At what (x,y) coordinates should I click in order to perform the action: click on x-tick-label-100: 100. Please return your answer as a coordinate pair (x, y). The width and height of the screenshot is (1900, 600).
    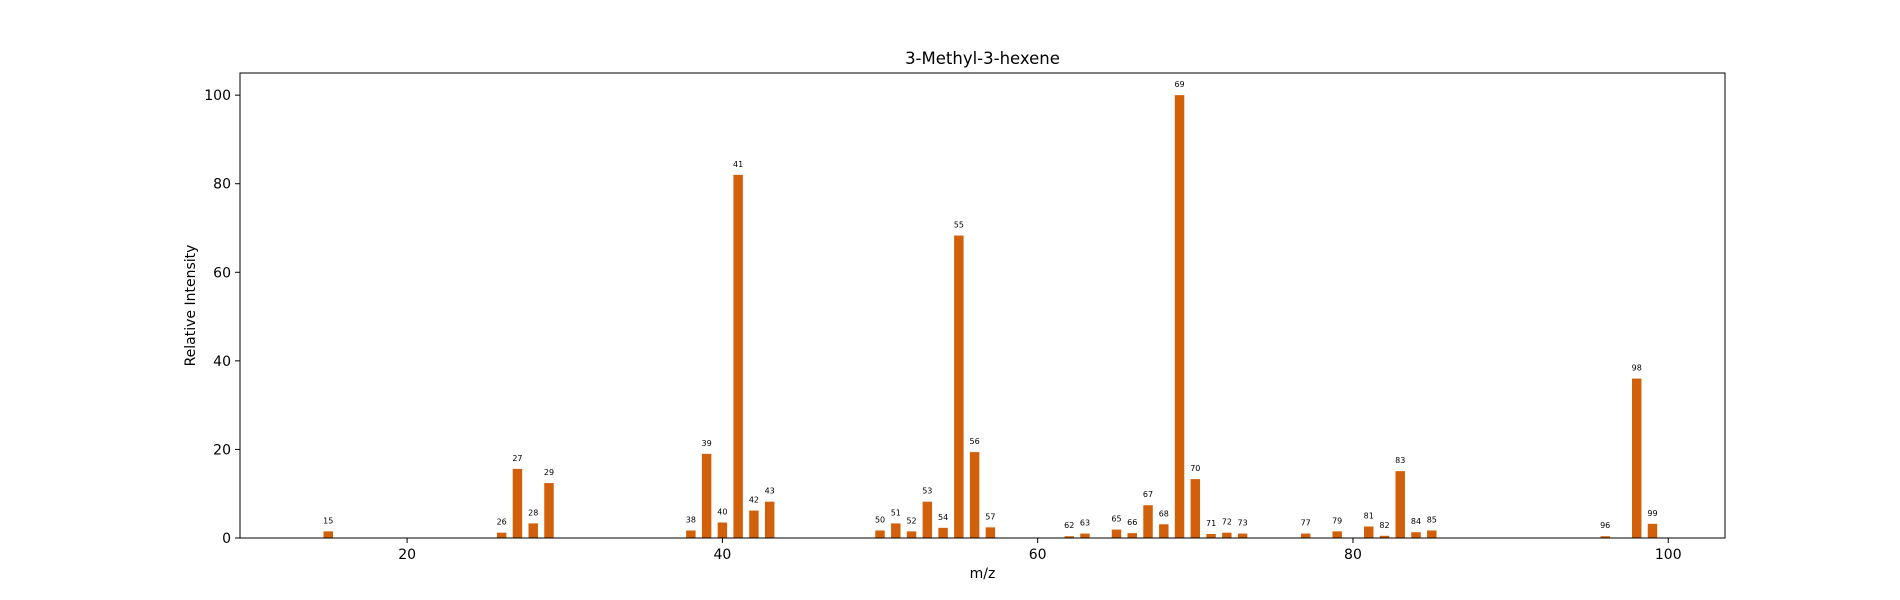
    Looking at the image, I should click on (1668, 555).